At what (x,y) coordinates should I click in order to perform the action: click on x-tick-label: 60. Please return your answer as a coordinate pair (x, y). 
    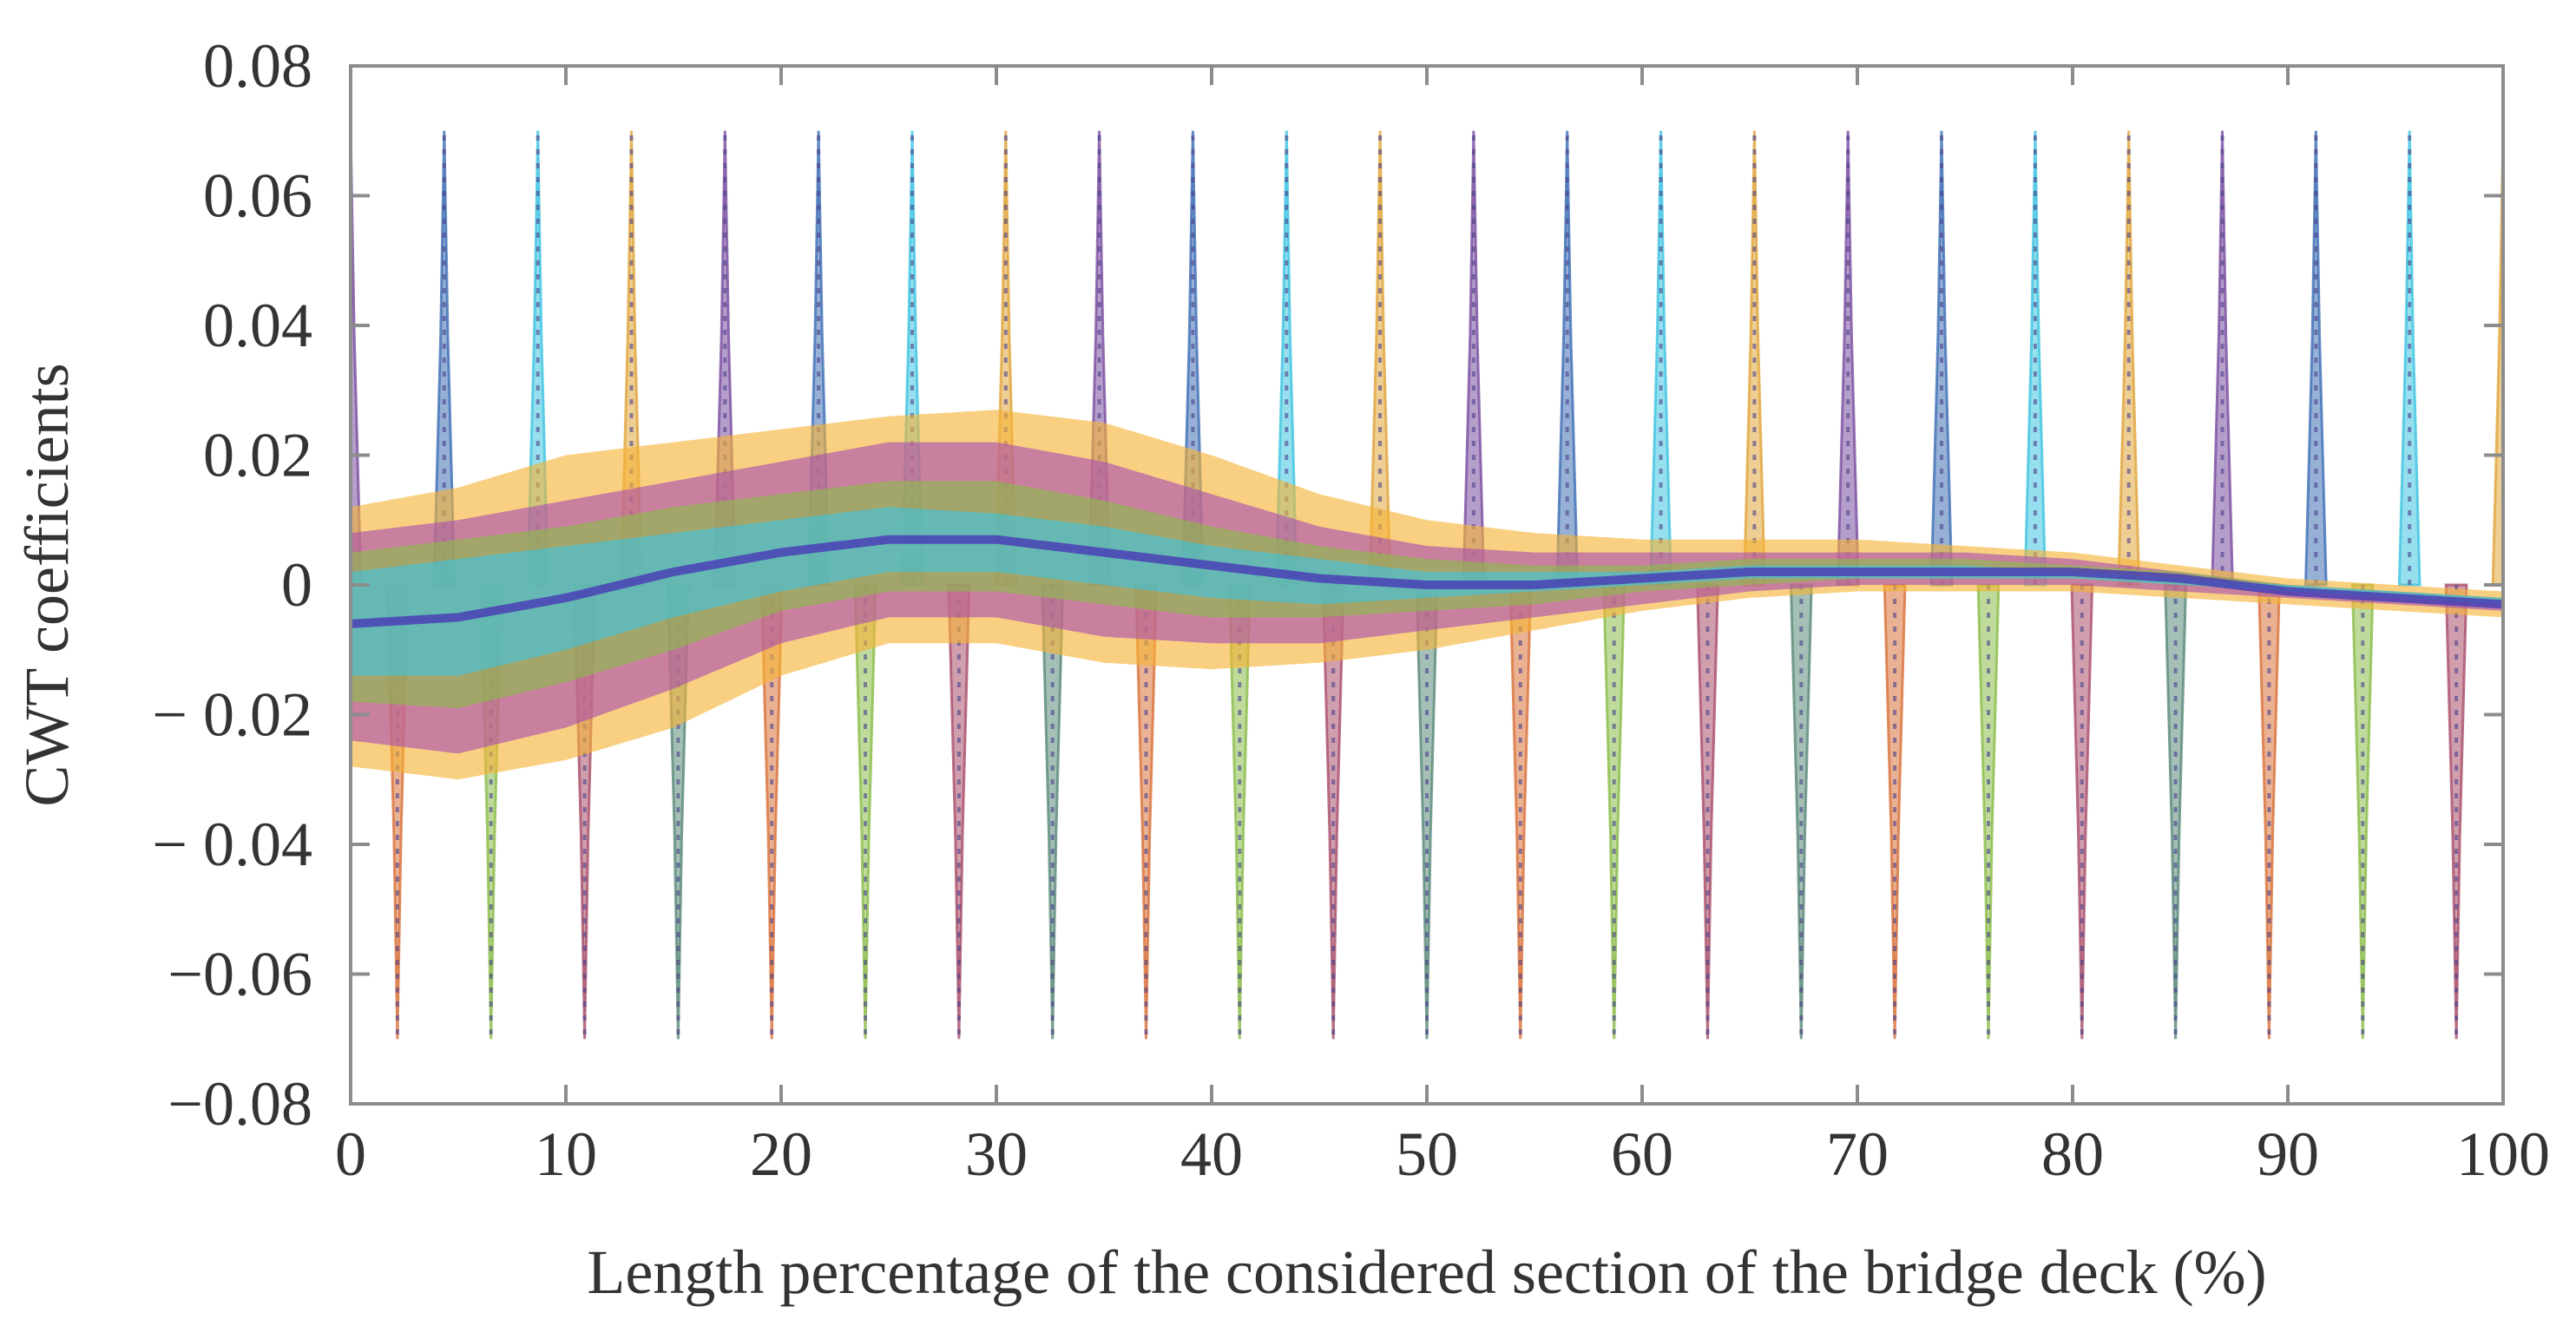
    Looking at the image, I should click on (1642, 1154).